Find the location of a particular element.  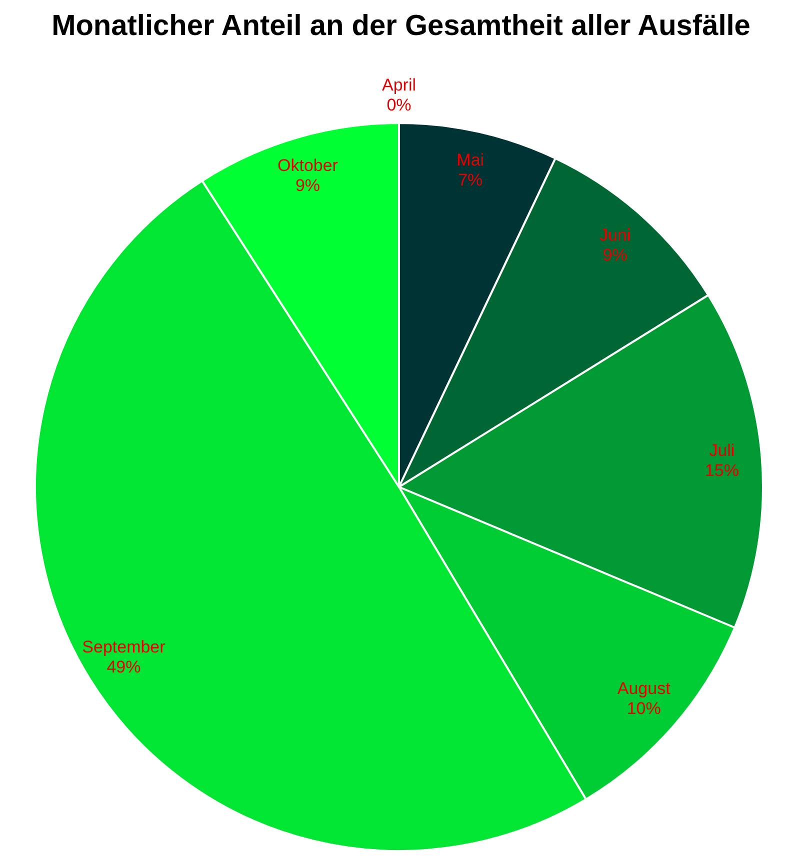

category-label: April is located at coordinates (399, 84).